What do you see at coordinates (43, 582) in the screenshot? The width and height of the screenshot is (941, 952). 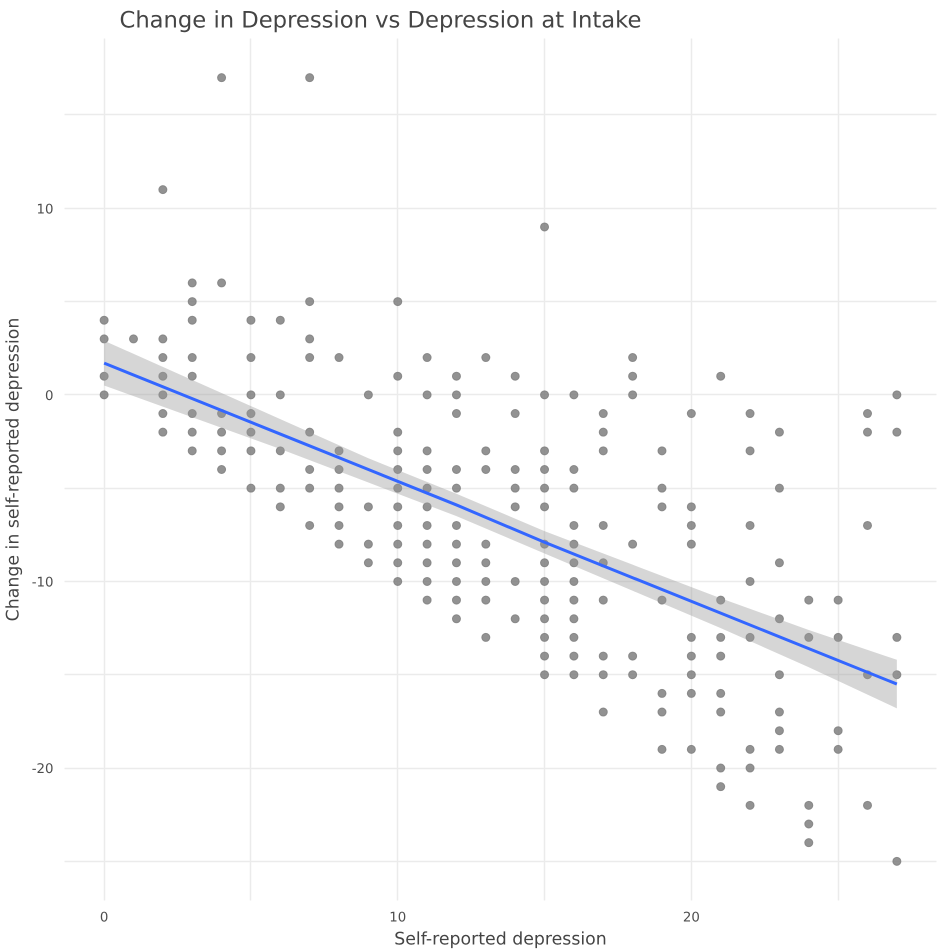 I see `y-tick-label: -10` at bounding box center [43, 582].